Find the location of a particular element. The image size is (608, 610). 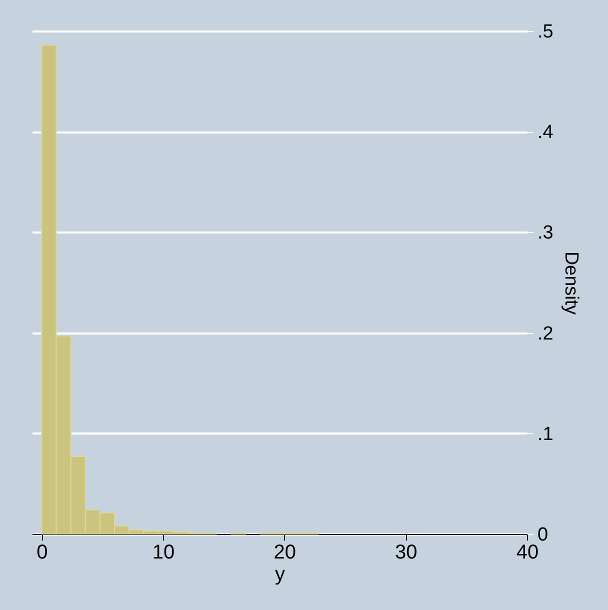

x-tick-label: 10 is located at coordinates (163, 553).